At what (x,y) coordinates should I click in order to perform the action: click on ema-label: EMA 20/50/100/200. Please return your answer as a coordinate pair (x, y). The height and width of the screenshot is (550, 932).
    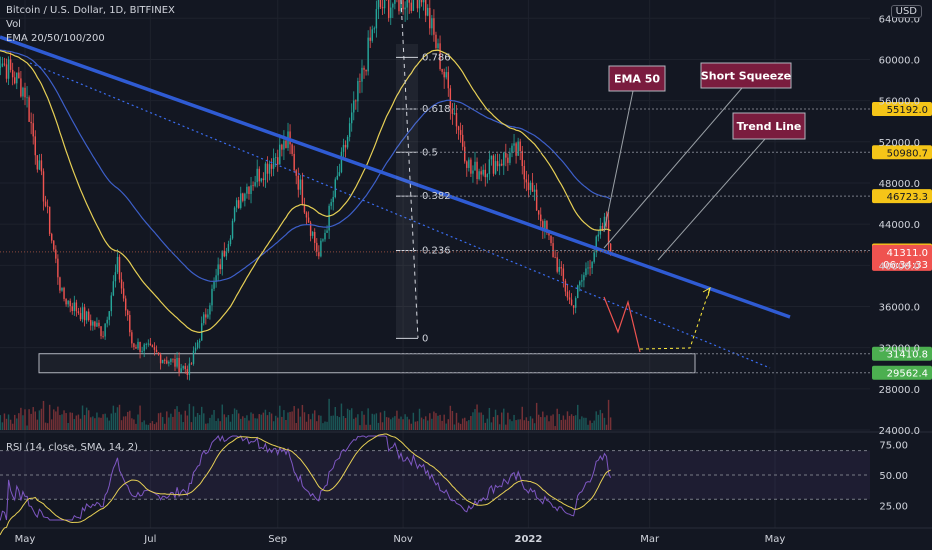
    Looking at the image, I should click on (55, 38).